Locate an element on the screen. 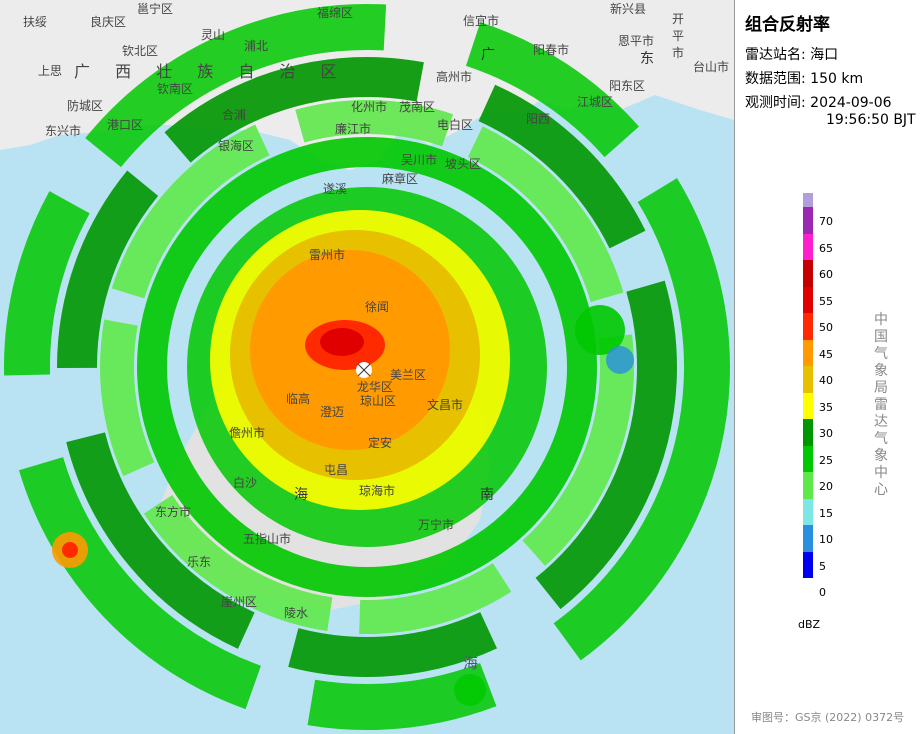  range-label: 数据范围: is located at coordinates (775, 79).